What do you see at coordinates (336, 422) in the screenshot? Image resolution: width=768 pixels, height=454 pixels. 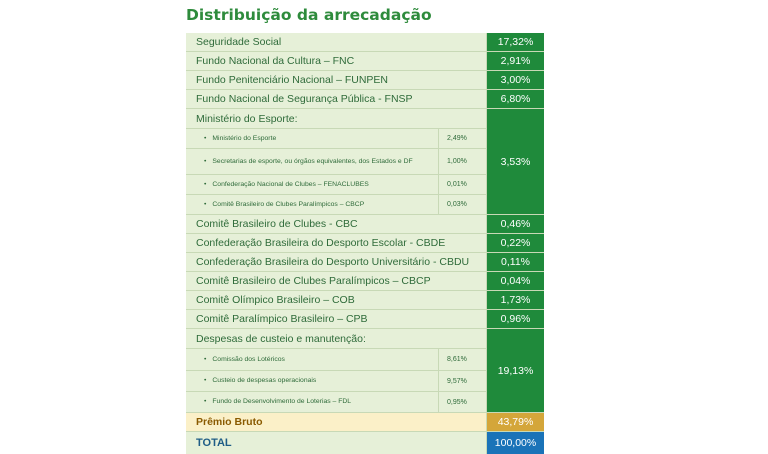 I see `row-label: Prêmio Bruto` at bounding box center [336, 422].